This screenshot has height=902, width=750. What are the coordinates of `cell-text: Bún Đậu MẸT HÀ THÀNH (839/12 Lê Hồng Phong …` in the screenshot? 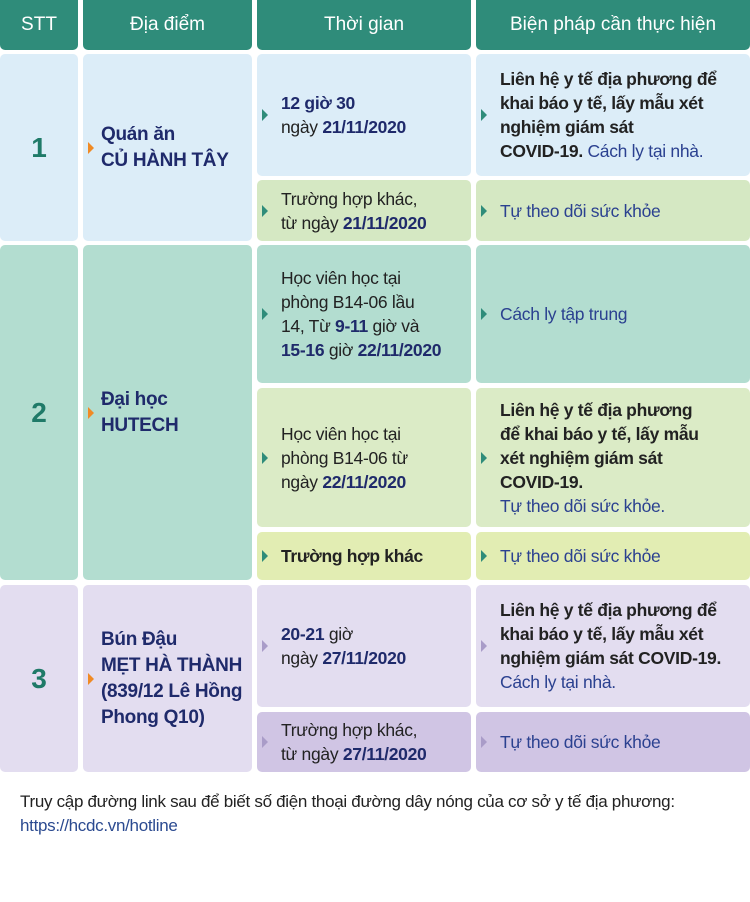 It's located at (172, 679).